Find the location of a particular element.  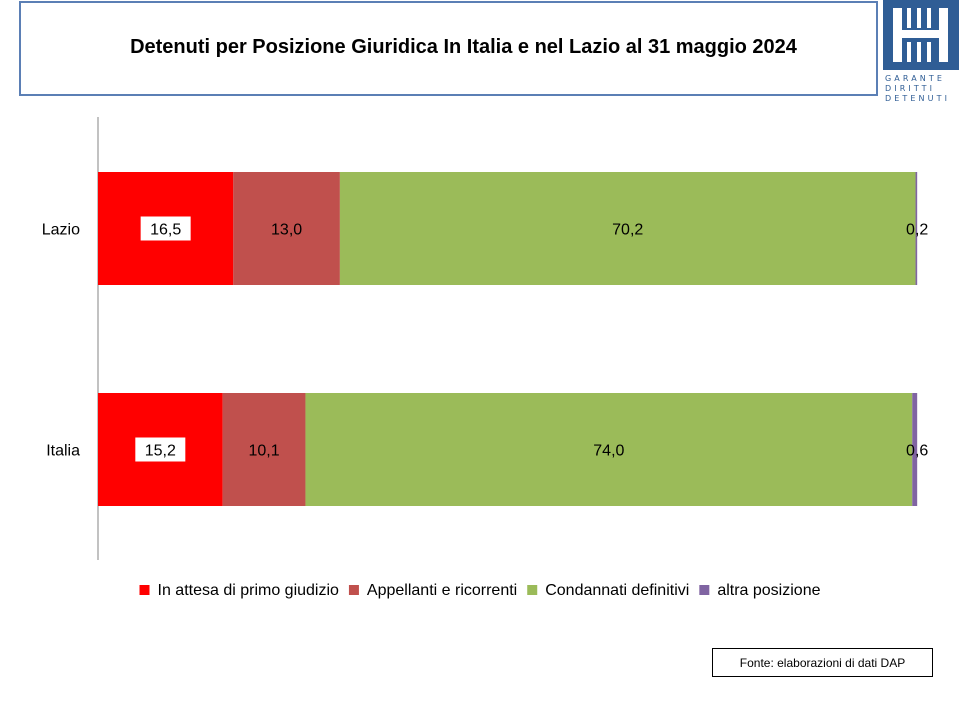

data-label: 74,0 is located at coordinates (608, 451).